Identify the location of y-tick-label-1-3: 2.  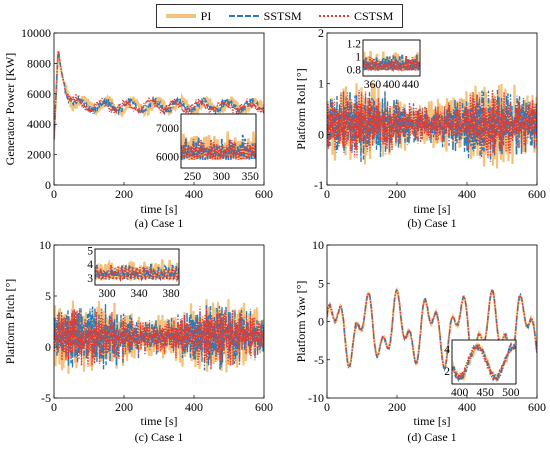
(321, 33).